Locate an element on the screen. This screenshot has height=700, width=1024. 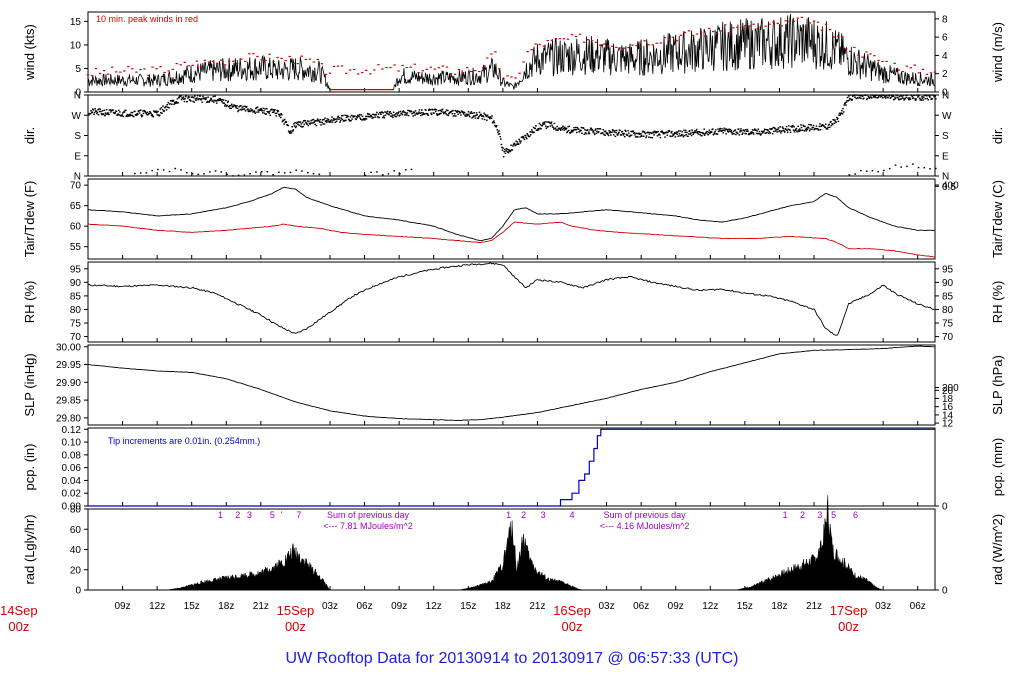
pcp-annotation: Tip increments are 0.01in. (0.254mm.) is located at coordinates (184, 441).